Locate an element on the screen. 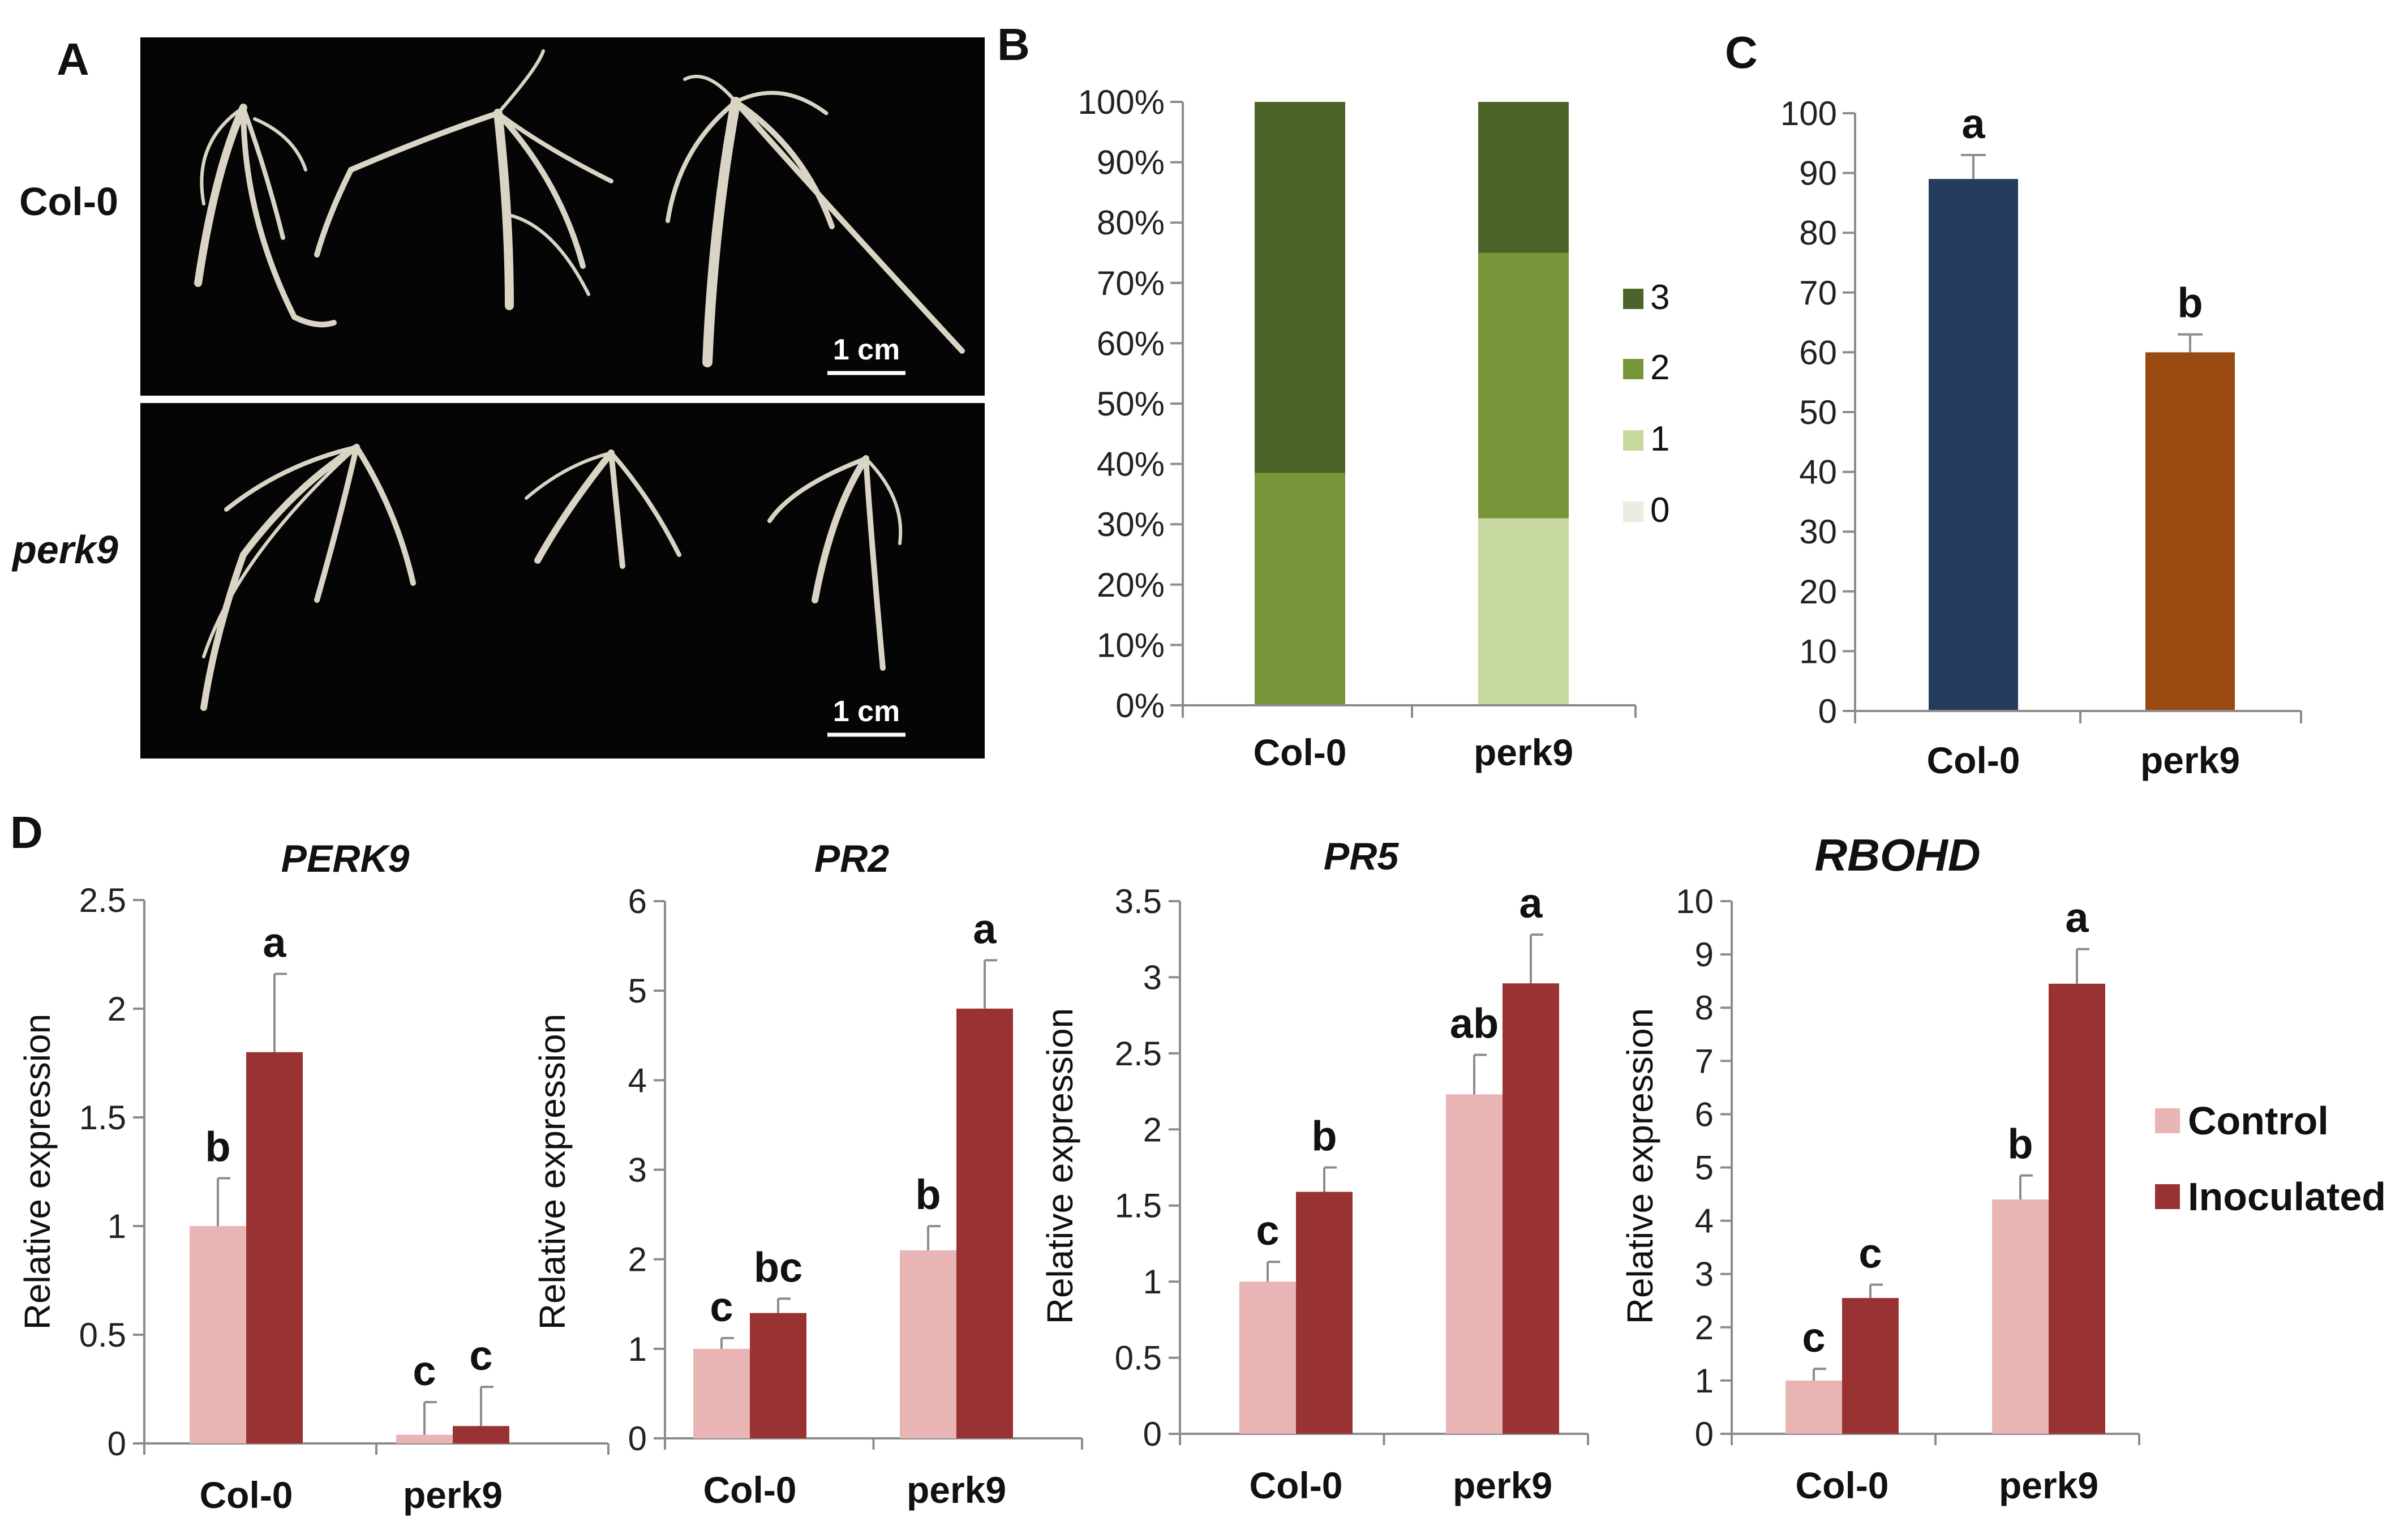 This screenshot has height=1534, width=2408. c-bar-perk9 is located at coordinates (2190, 531).